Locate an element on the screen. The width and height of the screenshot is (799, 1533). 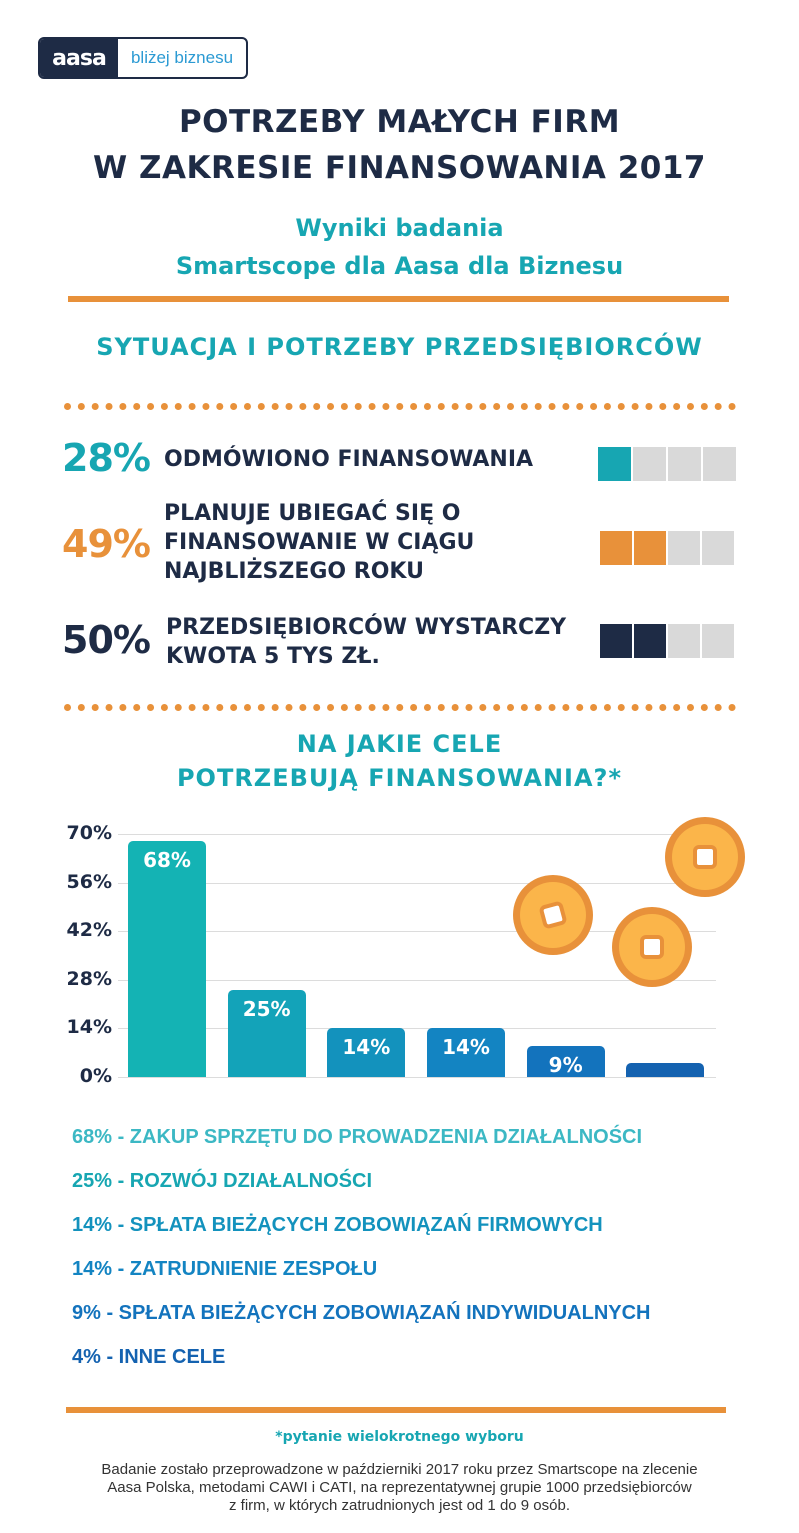
stat-label-line: ODMÓWIONO FINANSOWANIA is located at coordinates (349, 459).